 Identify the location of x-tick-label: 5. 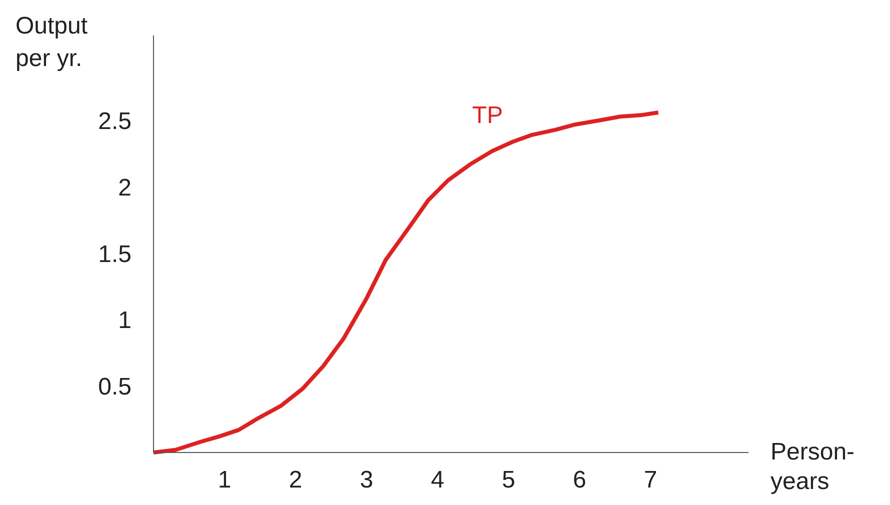
(509, 480).